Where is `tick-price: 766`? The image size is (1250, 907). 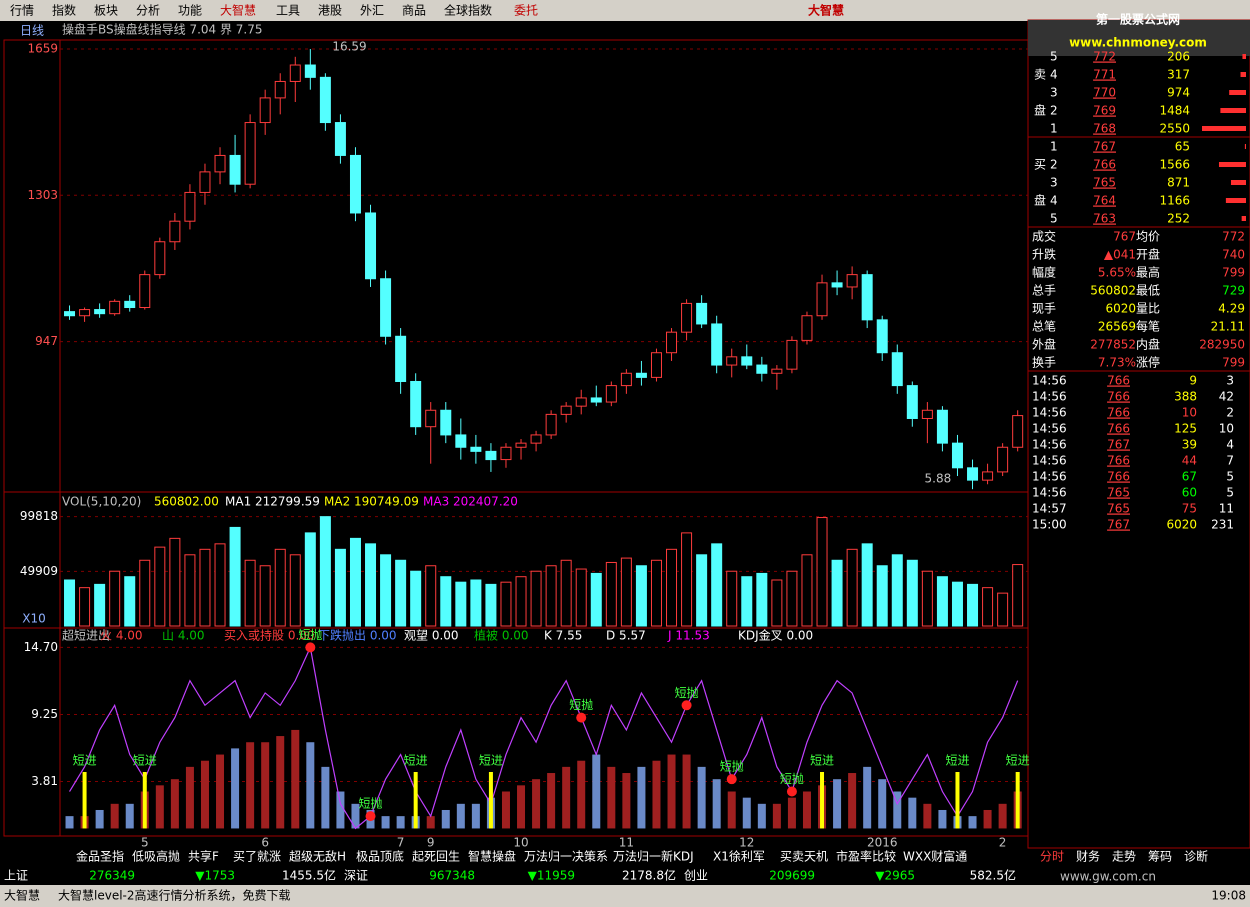
tick-price: 766 is located at coordinates (1118, 477).